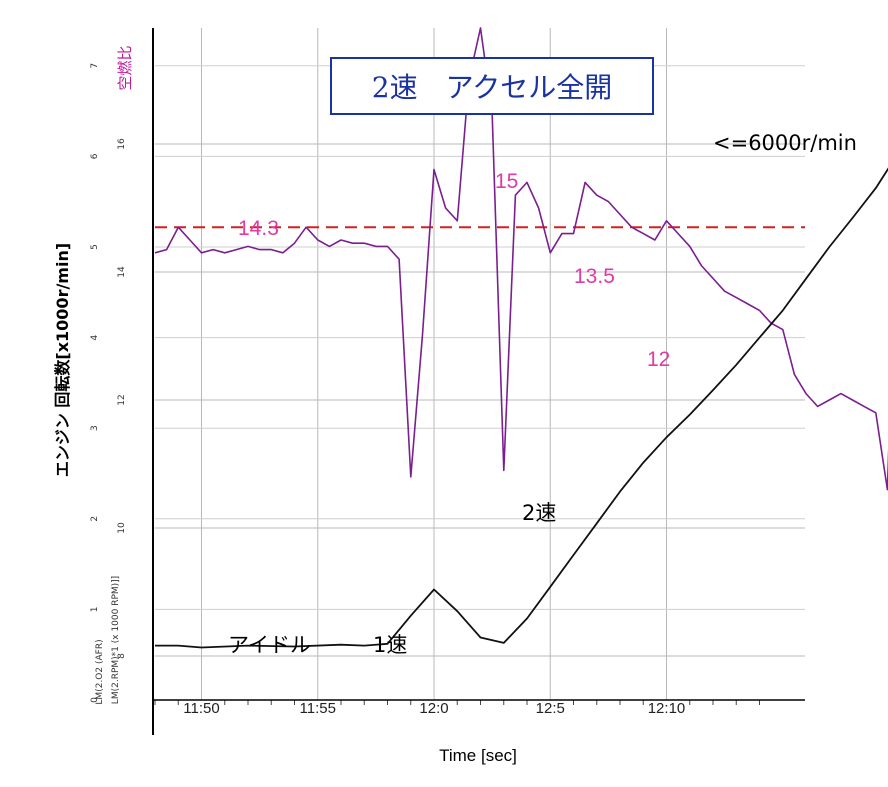 This screenshot has height=787, width=888. Describe the element at coordinates (62, 360) in the screenshot. I see `y-axis-label-rpm: エンジン 回転数[x1000r/min]` at that location.